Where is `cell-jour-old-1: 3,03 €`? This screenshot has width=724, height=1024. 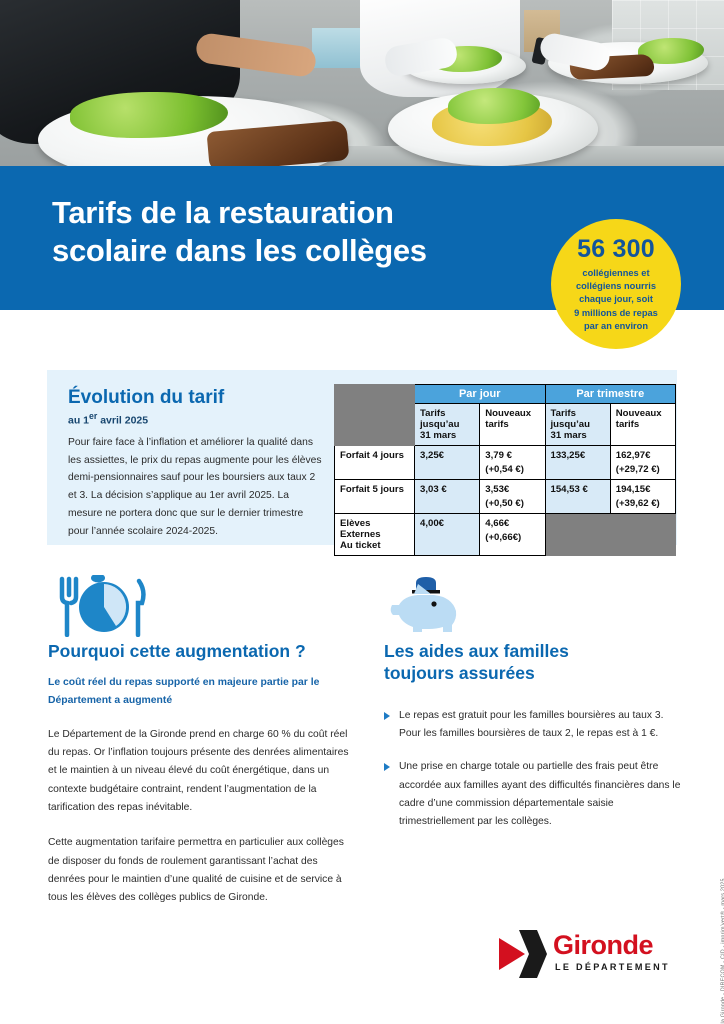
cell-jour-old-1: 3,03 € is located at coordinates (447, 496).